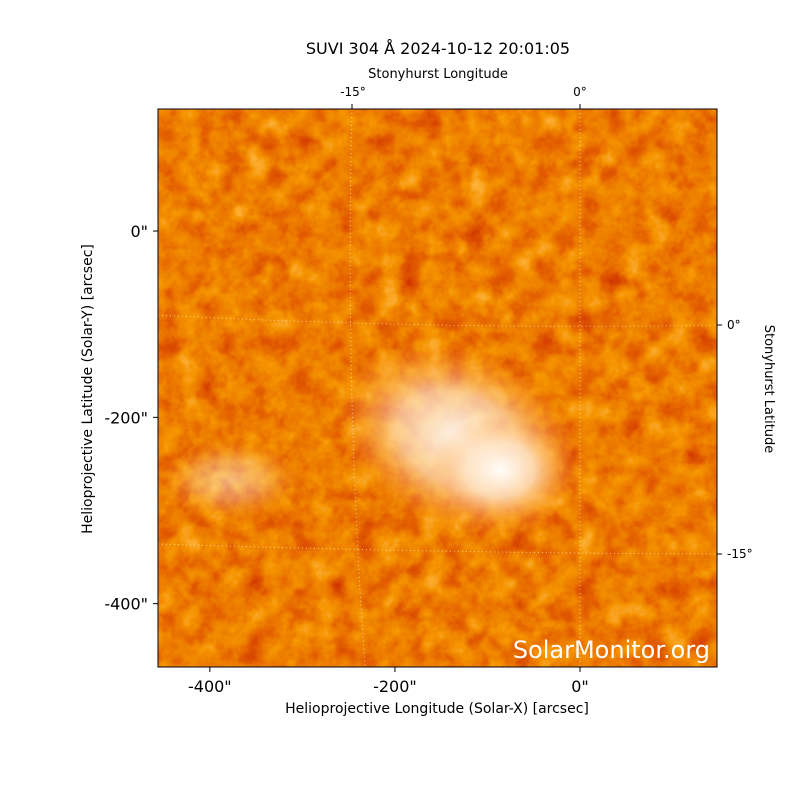  Describe the element at coordinates (740, 554) in the screenshot. I see `right-tick-label: -15°` at that location.